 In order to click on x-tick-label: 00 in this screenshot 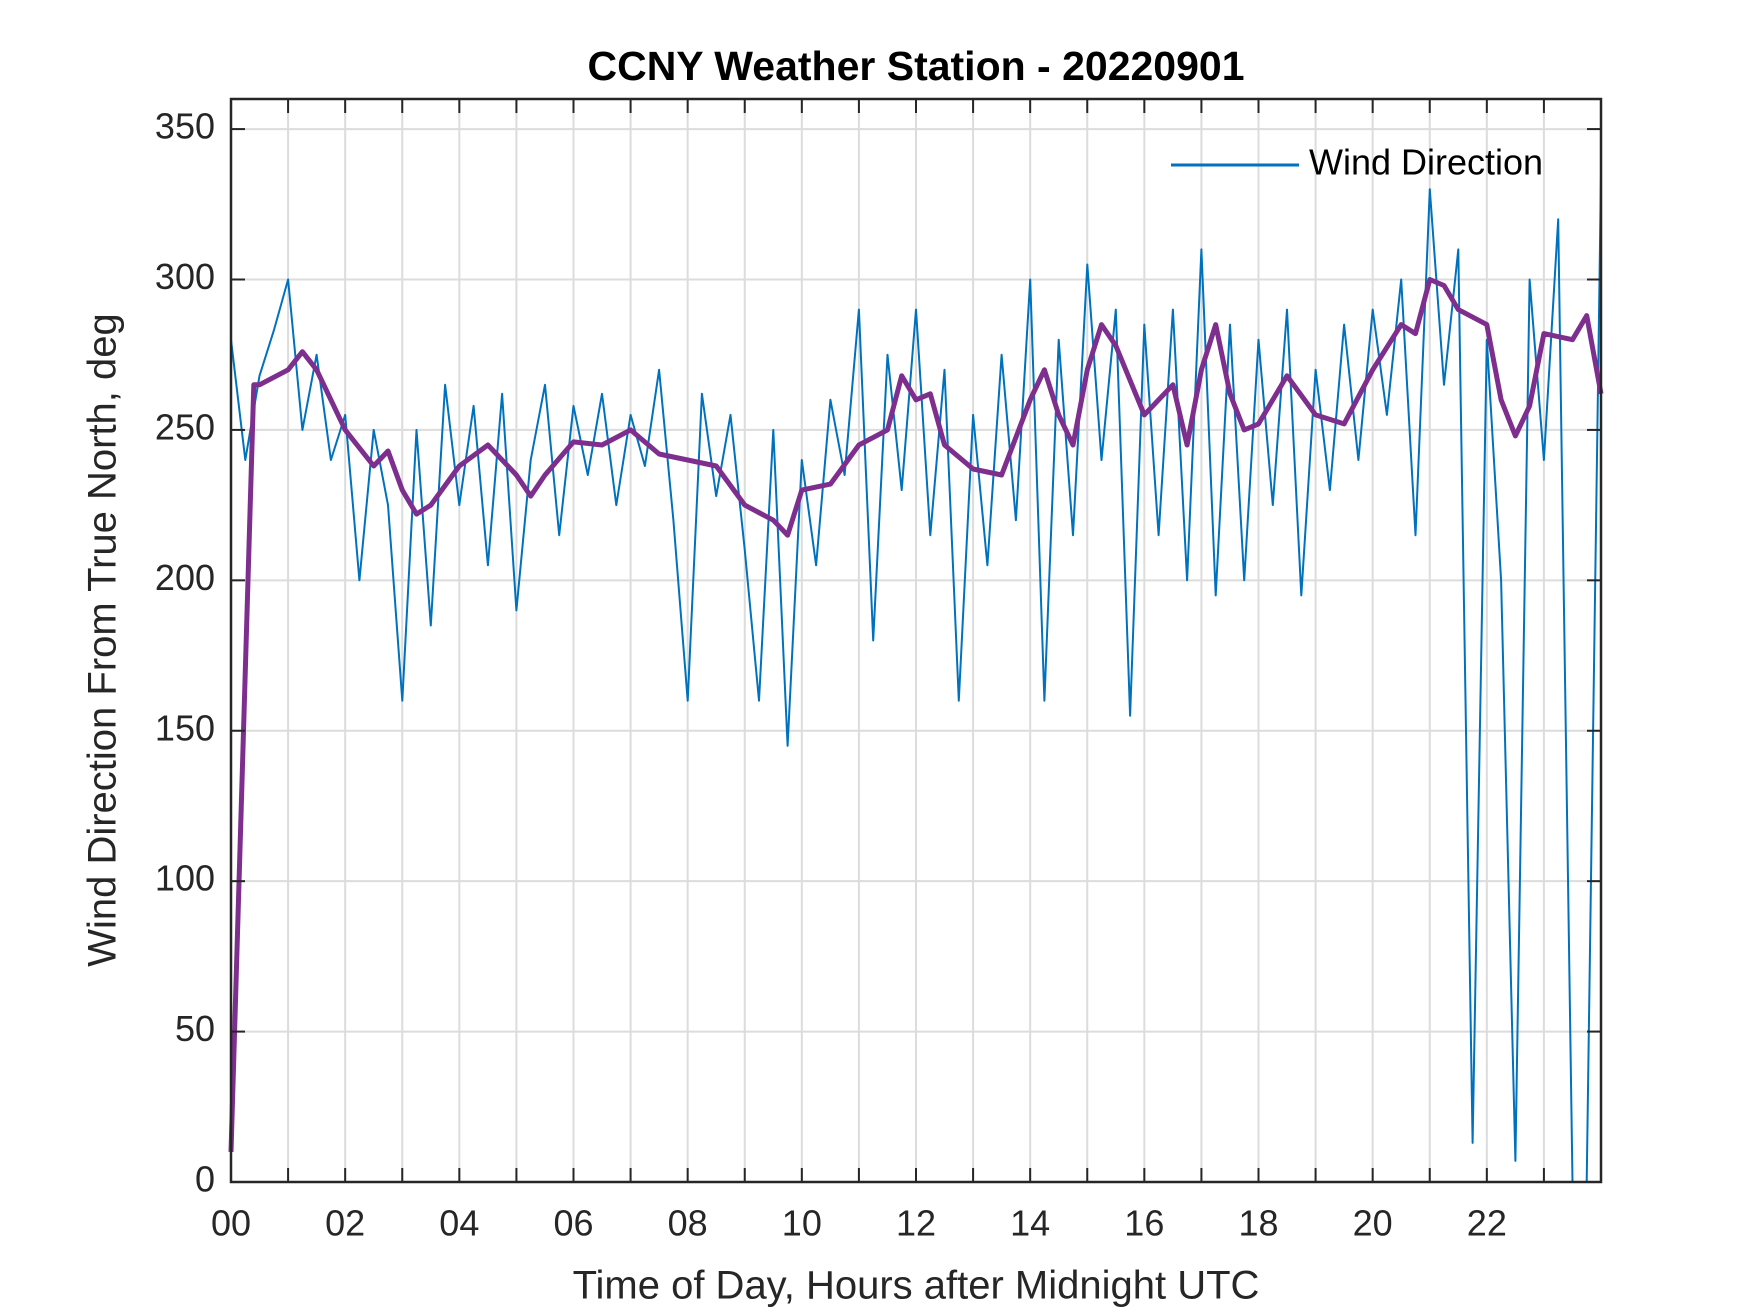, I will do `click(231, 1223)`.